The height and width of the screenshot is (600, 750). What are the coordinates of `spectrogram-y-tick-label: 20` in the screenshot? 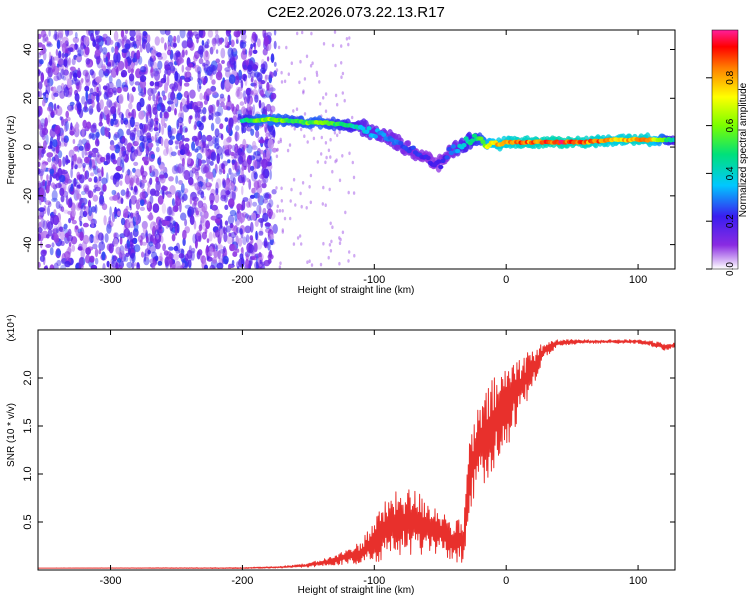 It's located at (28, 98).